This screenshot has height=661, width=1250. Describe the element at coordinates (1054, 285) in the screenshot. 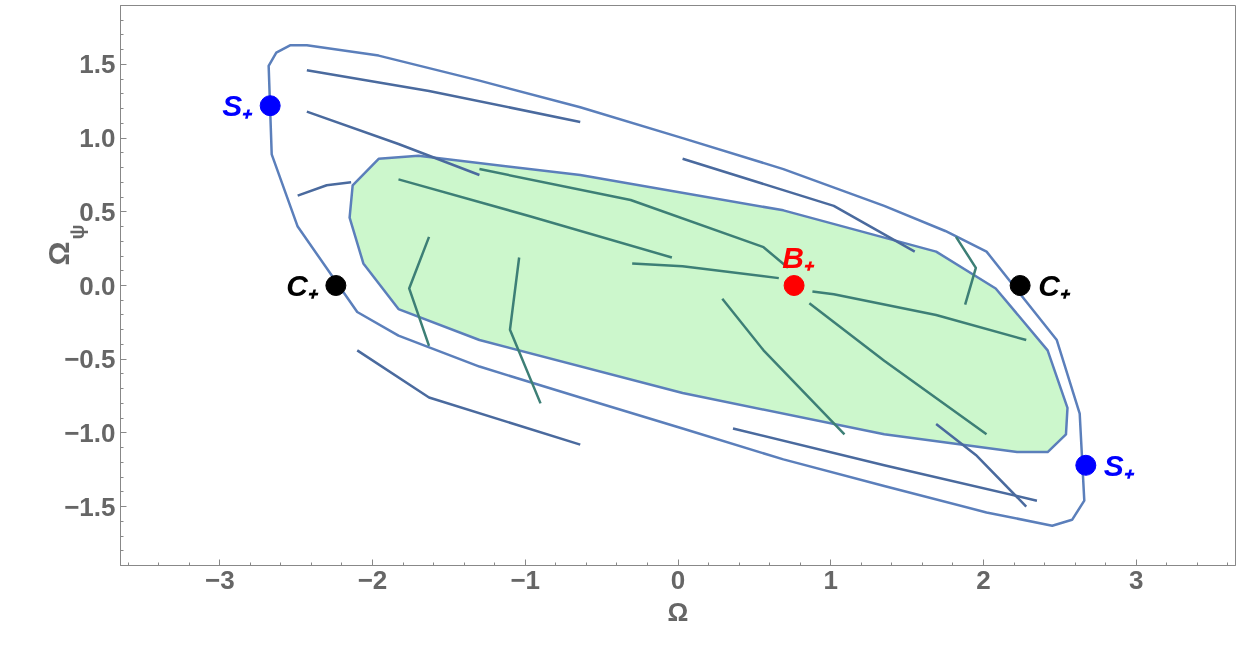

I see `text: C₊` at that location.